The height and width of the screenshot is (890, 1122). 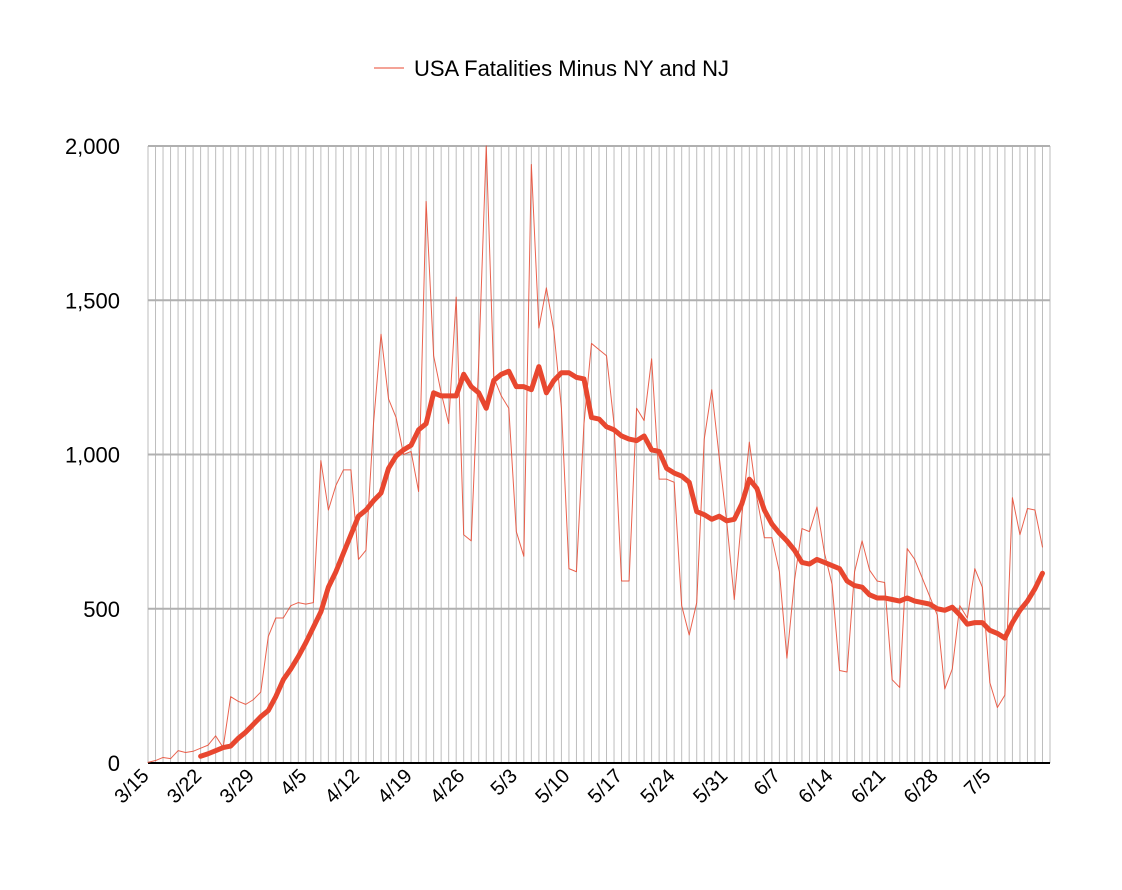 What do you see at coordinates (868, 786) in the screenshot?
I see `x-tick-label: 6/21` at bounding box center [868, 786].